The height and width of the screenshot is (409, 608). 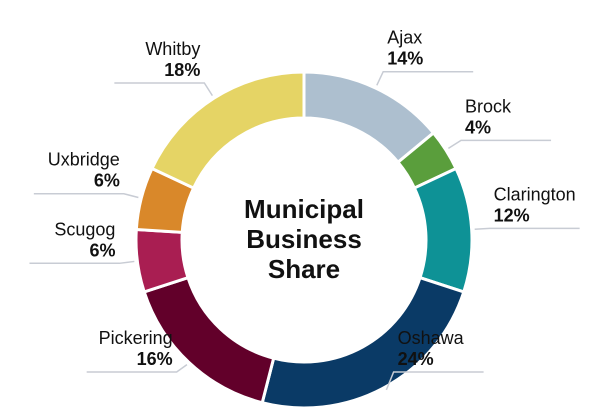 I want to click on slice-label: Oshawa, so click(x=431, y=338).